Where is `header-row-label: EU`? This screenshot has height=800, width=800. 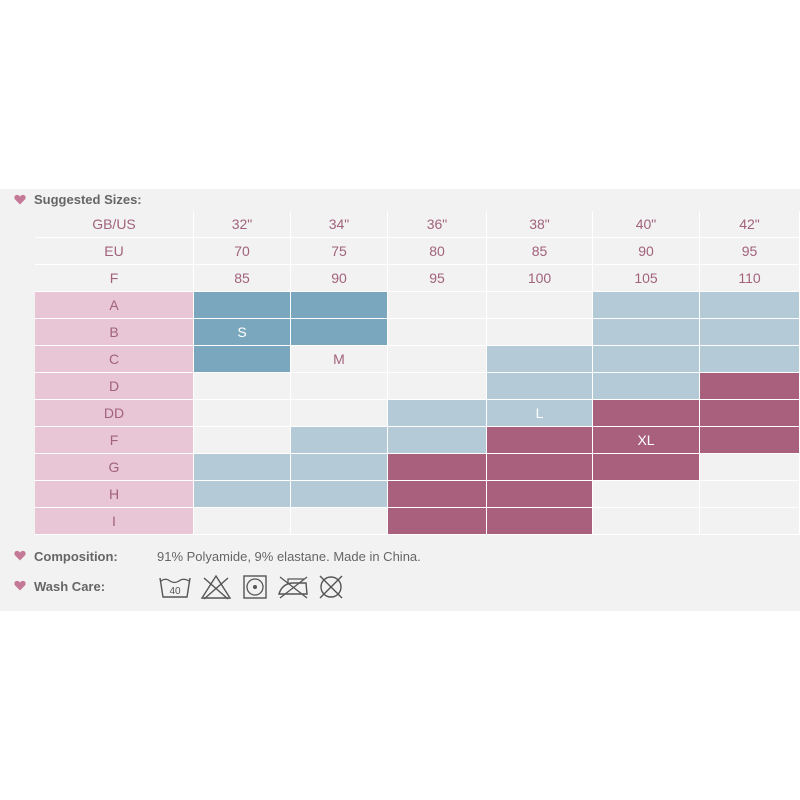
header-row-label: EU is located at coordinates (114, 251).